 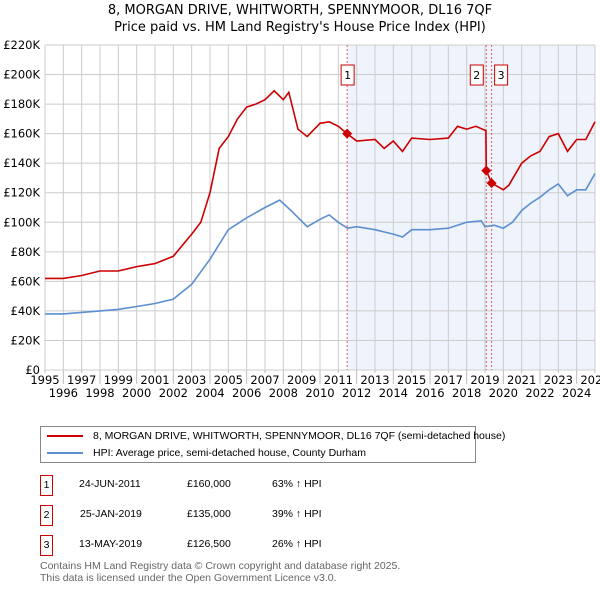 I want to click on hpi-change: 63% ↑ HPI, so click(x=297, y=484).